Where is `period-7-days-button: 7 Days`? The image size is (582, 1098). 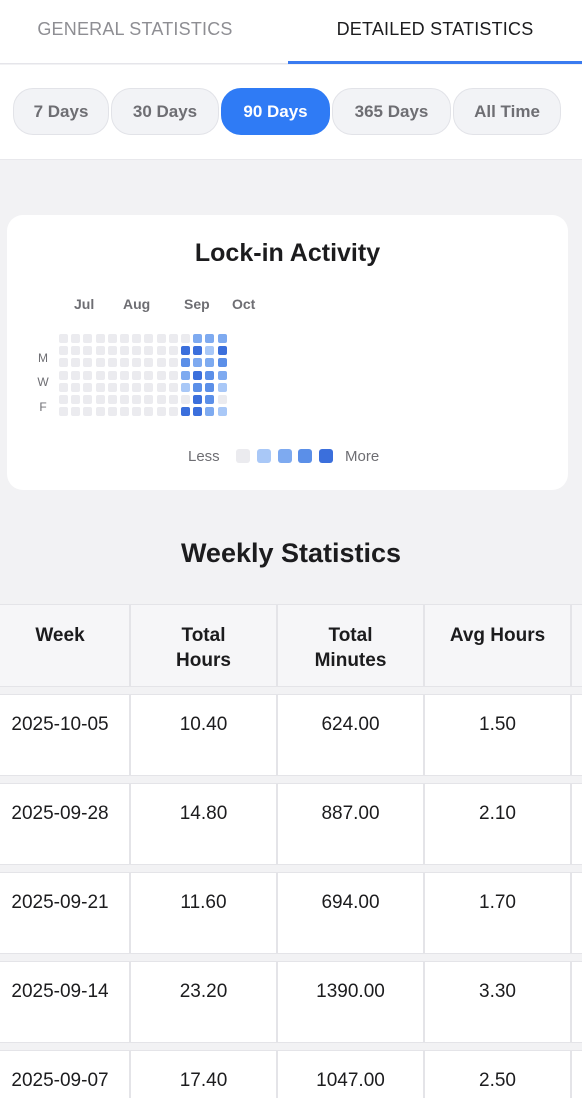 period-7-days-button: 7 Days is located at coordinates (61, 111).